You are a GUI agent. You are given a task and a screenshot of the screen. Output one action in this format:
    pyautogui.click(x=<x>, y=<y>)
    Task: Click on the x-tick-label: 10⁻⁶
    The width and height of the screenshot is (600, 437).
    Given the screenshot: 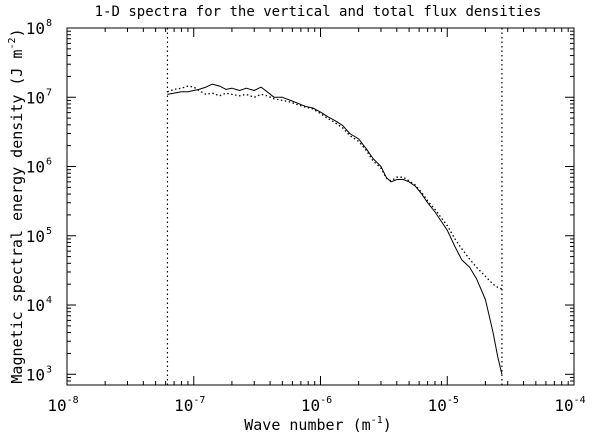 What is the action you would take?
    pyautogui.click(x=316, y=405)
    